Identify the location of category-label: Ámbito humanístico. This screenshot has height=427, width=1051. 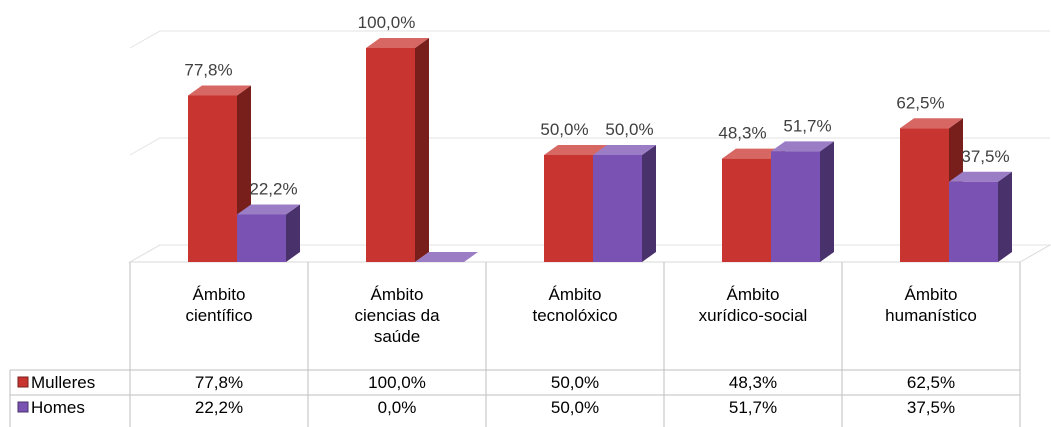
(931, 305).